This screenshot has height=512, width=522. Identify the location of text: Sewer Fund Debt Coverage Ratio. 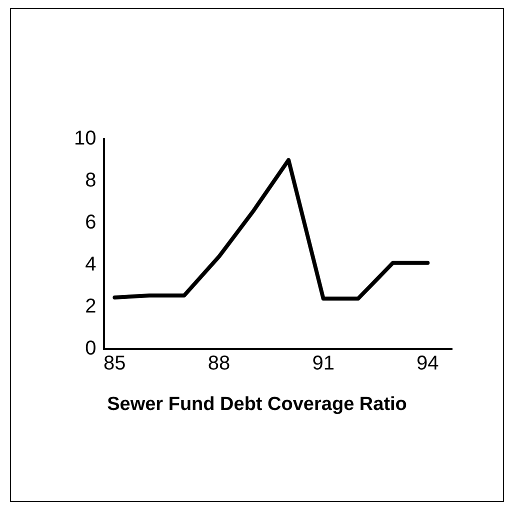
(257, 405).